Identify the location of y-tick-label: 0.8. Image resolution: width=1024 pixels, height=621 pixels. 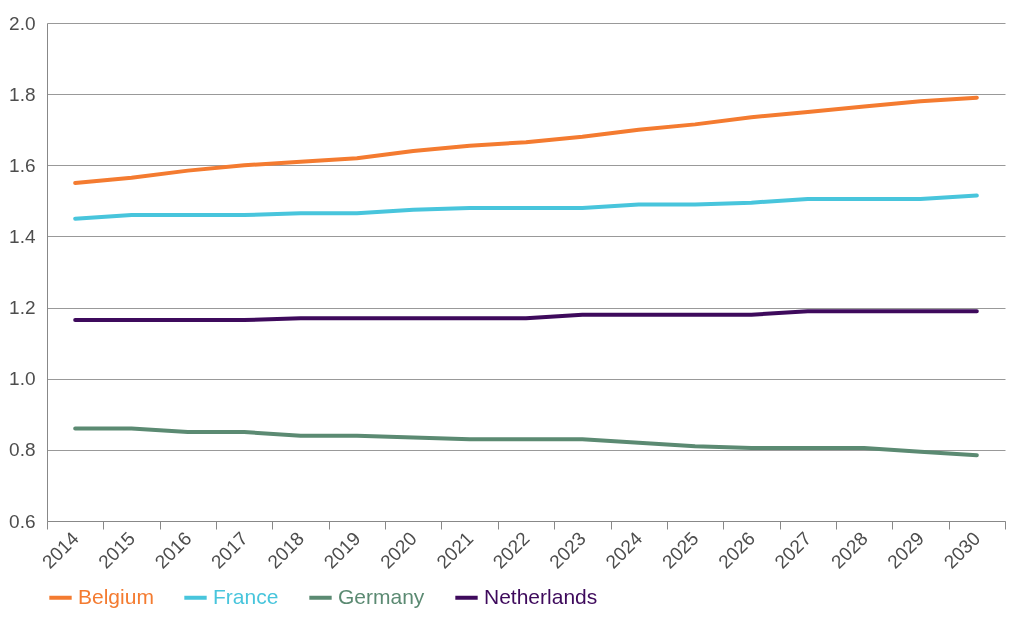
(22, 450).